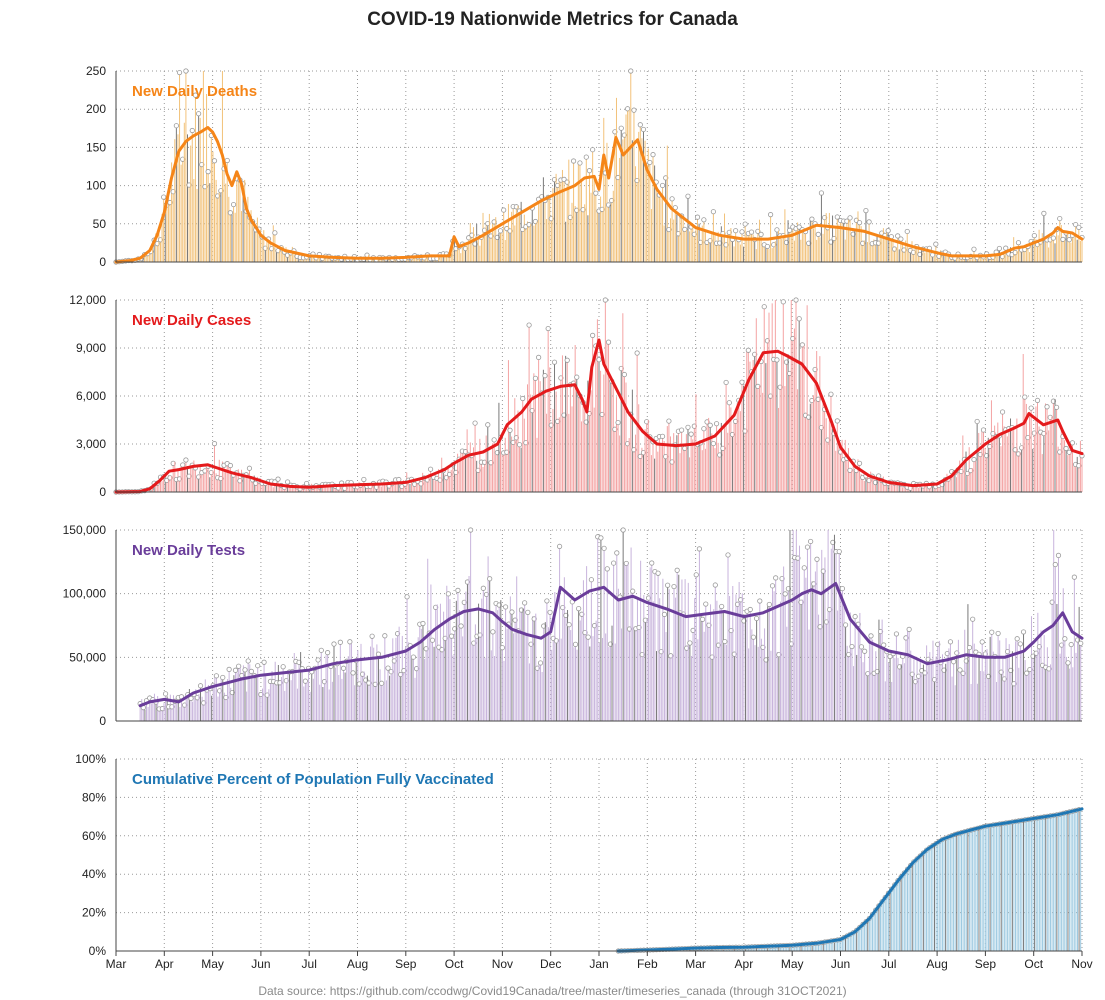 Image resolution: width=1105 pixels, height=1000 pixels. What do you see at coordinates (91, 396) in the screenshot?
I see `y-tick-label: 6,000` at bounding box center [91, 396].